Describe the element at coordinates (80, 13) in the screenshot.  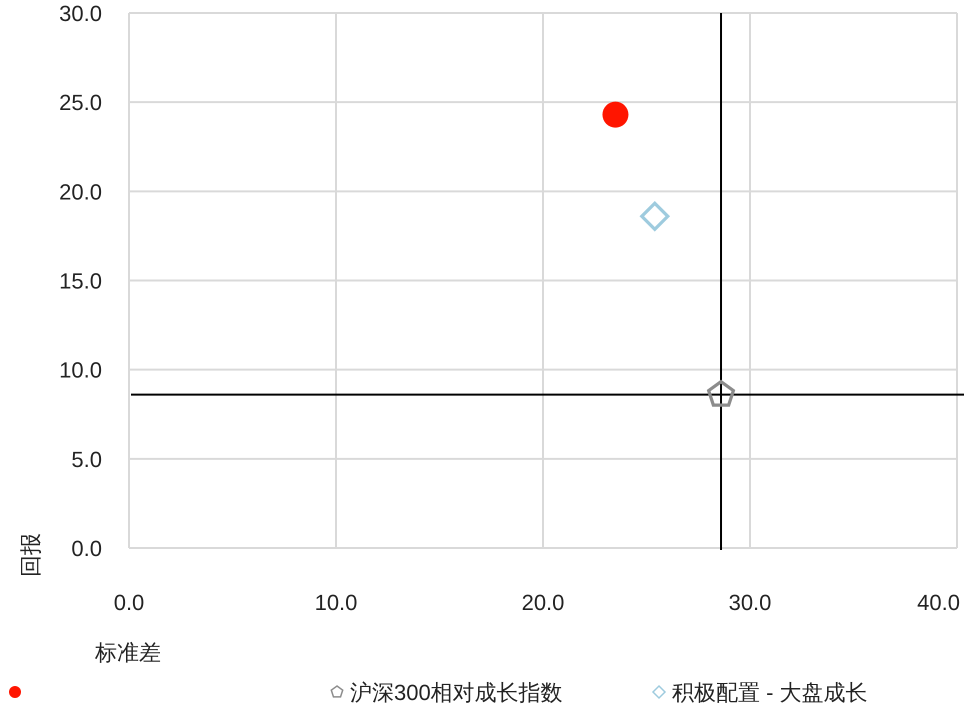
I see `y-tick-label: 30.0` at that location.